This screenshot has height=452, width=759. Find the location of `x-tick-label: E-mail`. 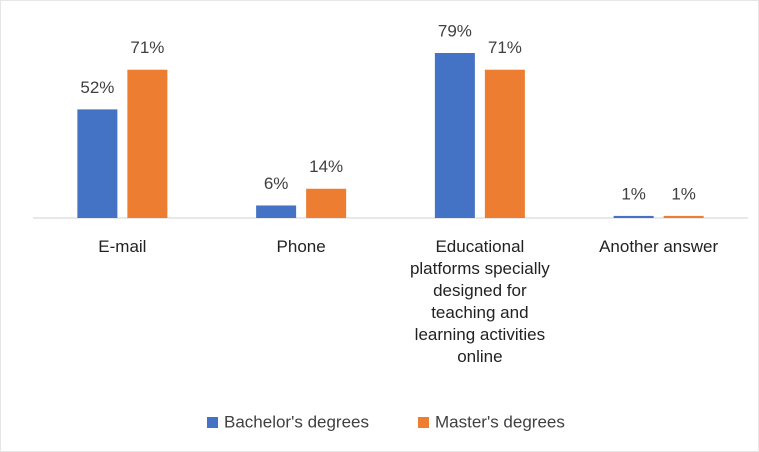

x-tick-label: E-mail is located at coordinates (122, 246).